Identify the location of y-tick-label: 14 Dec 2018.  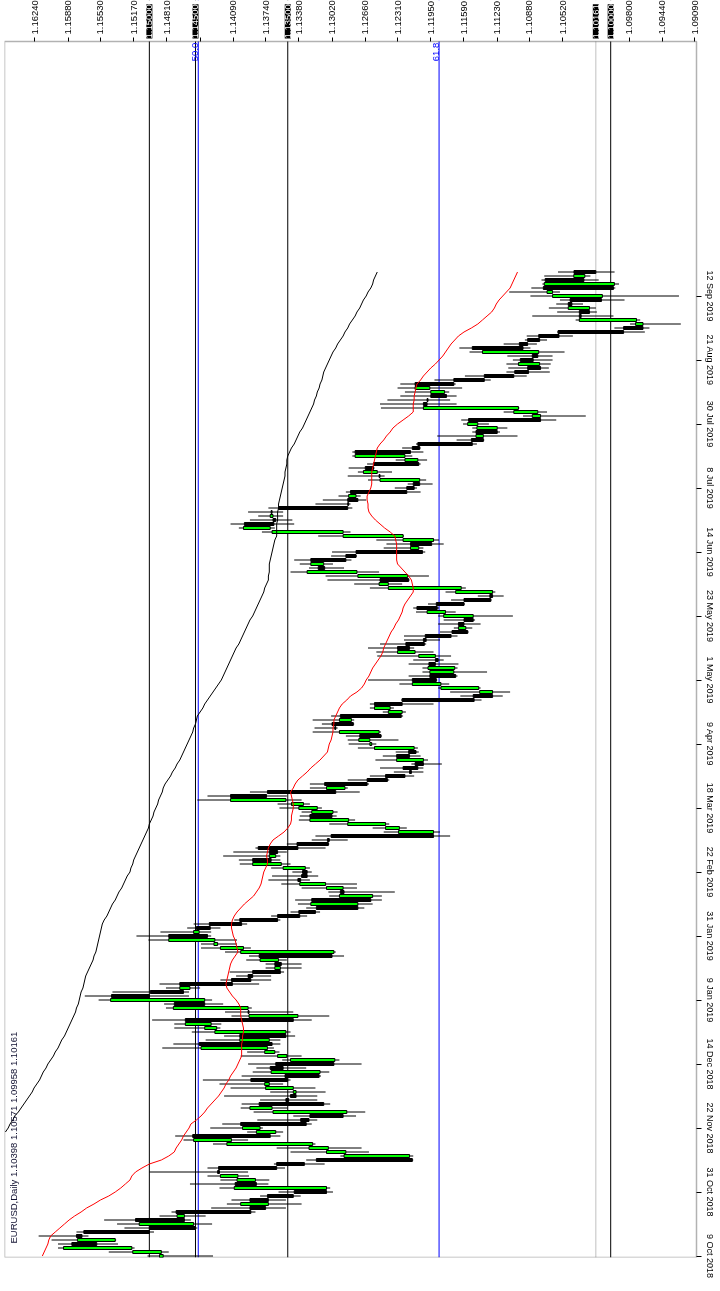
(709, 1064).